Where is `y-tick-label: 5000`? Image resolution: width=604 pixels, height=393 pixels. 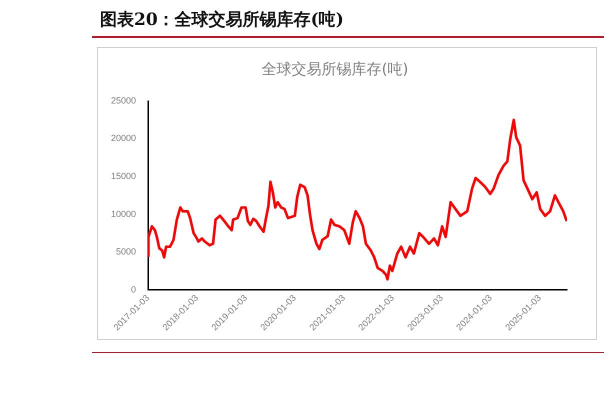
y-tick-label: 5000 is located at coordinates (126, 251).